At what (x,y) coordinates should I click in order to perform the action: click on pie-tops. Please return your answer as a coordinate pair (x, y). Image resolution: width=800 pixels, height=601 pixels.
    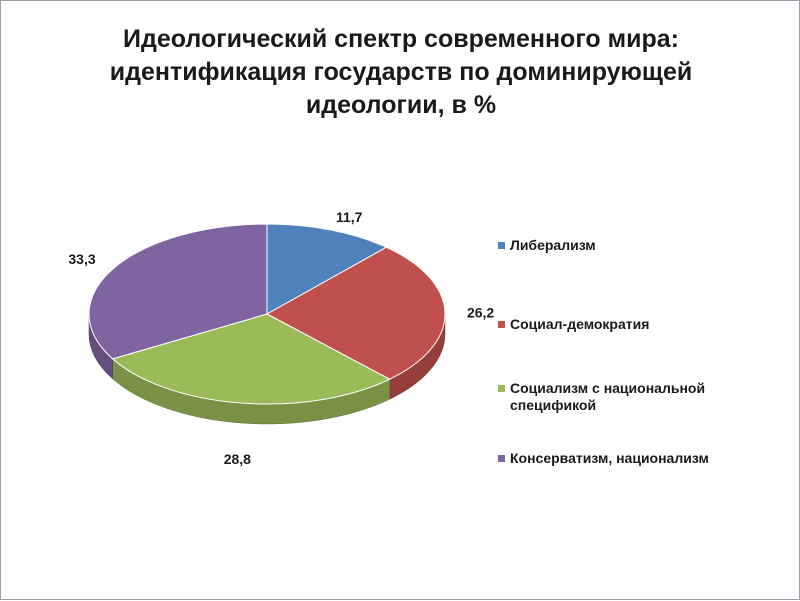
    Looking at the image, I should click on (267, 314).